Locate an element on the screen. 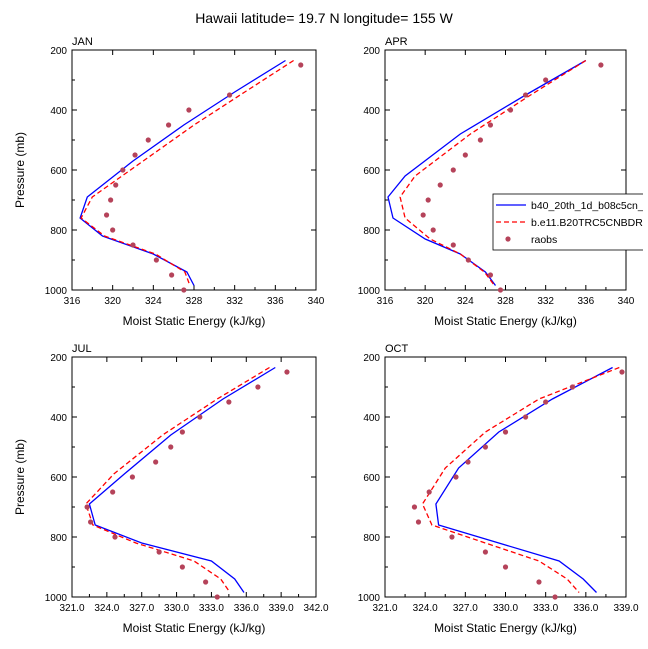  x-tick-label: 321.0 is located at coordinates (384, 608).